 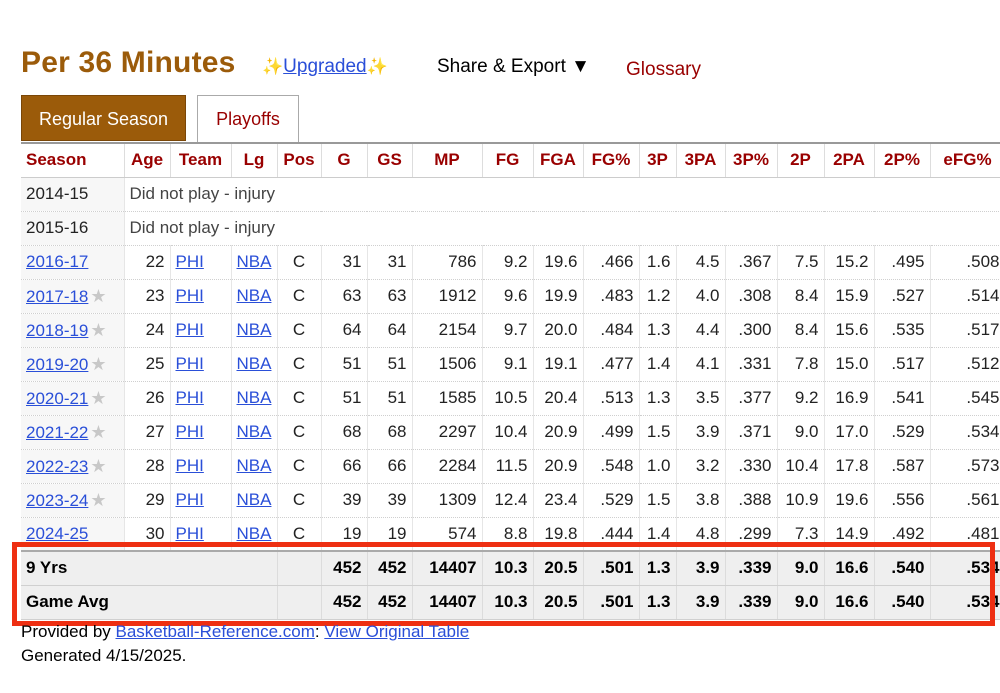 I want to click on view-original-link: View Original Table, so click(x=397, y=631).